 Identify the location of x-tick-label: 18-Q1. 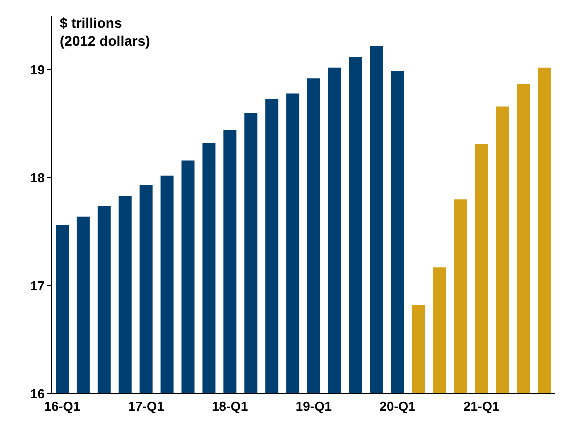
(230, 406).